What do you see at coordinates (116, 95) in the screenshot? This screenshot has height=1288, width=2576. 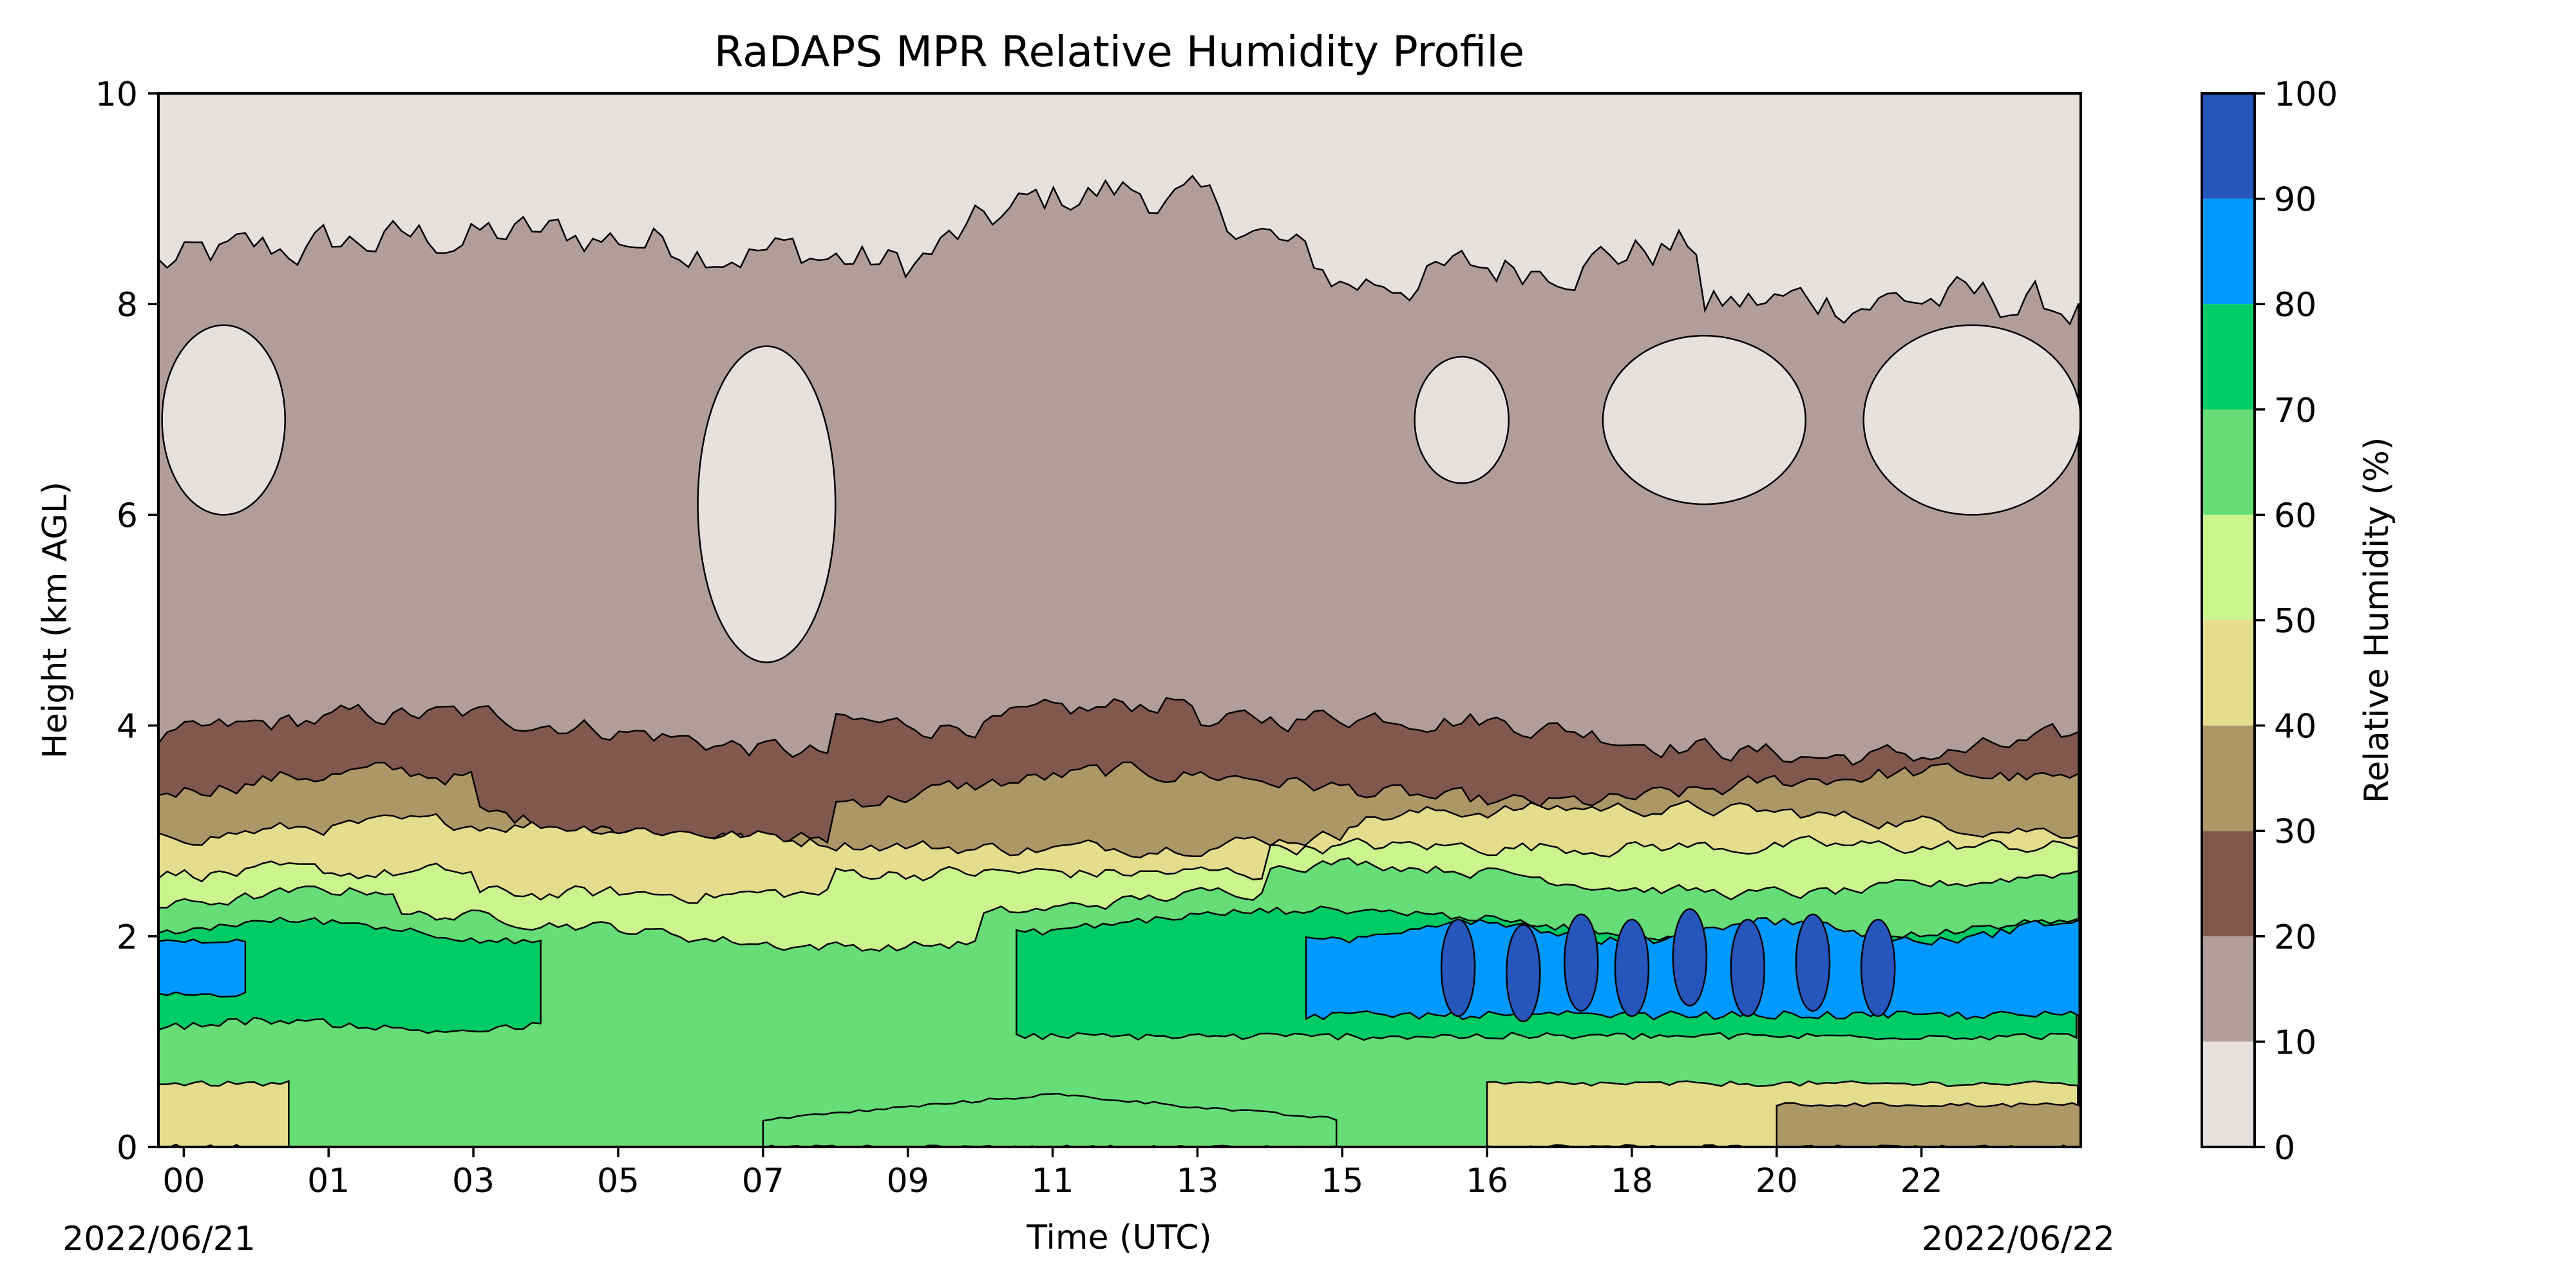 I see `y-tick-label: 10` at bounding box center [116, 95].